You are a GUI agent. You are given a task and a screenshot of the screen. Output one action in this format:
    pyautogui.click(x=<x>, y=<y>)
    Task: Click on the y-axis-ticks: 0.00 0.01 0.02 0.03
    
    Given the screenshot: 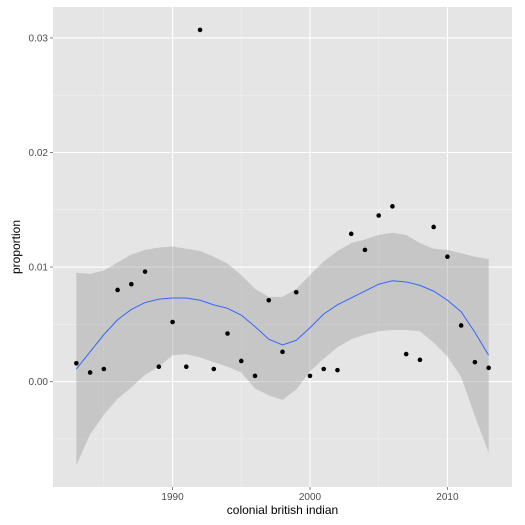 What is the action you would take?
    pyautogui.click(x=41, y=210)
    